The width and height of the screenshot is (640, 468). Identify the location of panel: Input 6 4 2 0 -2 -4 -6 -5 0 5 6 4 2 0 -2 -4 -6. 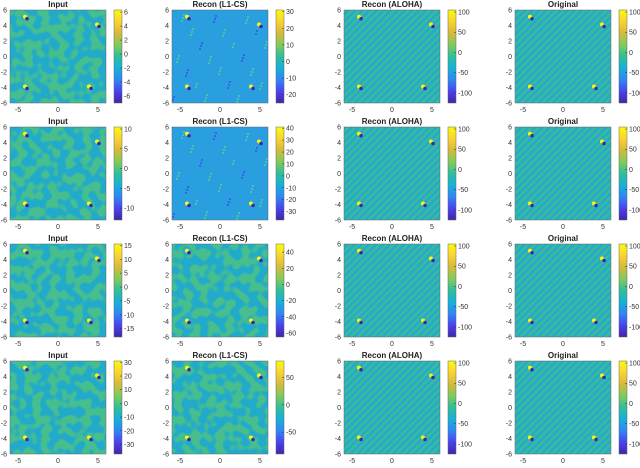
(66, 57).